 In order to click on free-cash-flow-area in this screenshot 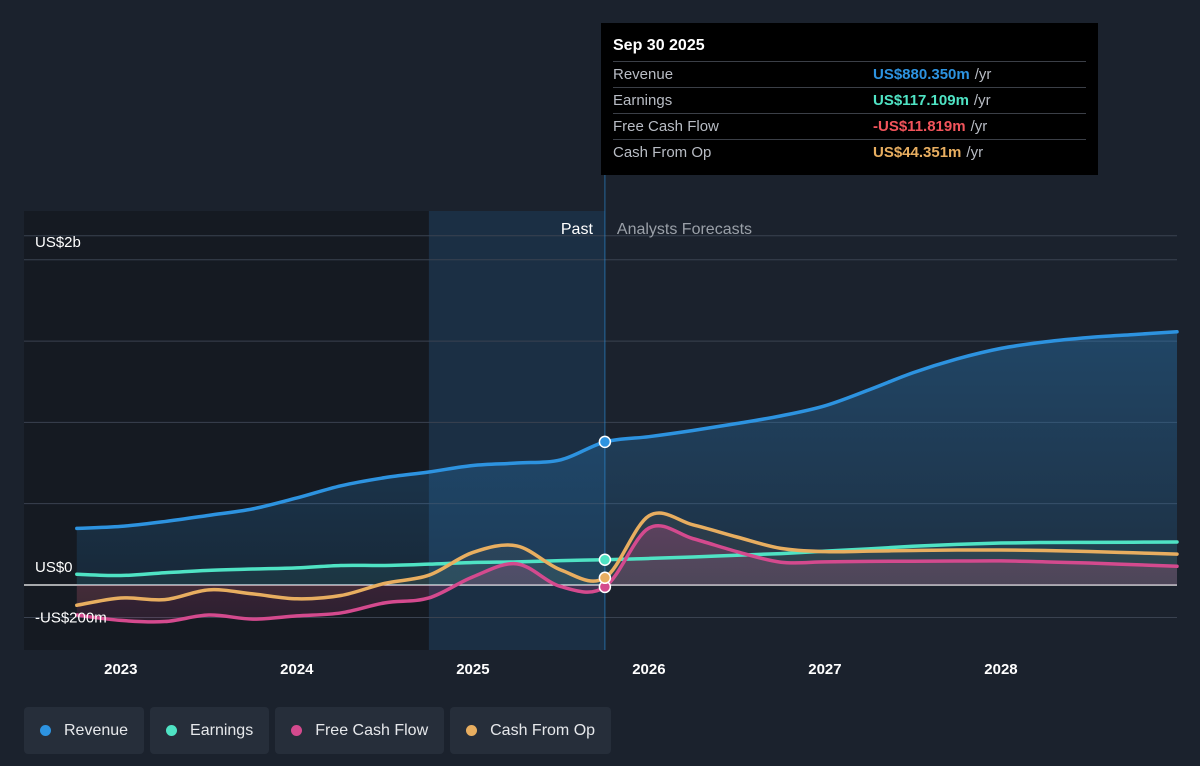, I will do `click(626, 573)`.